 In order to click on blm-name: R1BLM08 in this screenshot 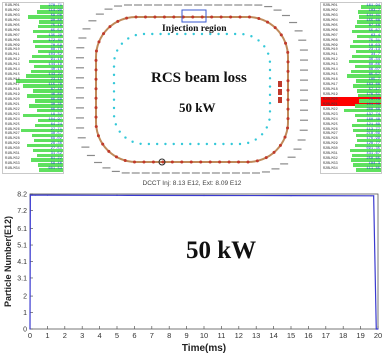, I will do `click(12, 40)`.